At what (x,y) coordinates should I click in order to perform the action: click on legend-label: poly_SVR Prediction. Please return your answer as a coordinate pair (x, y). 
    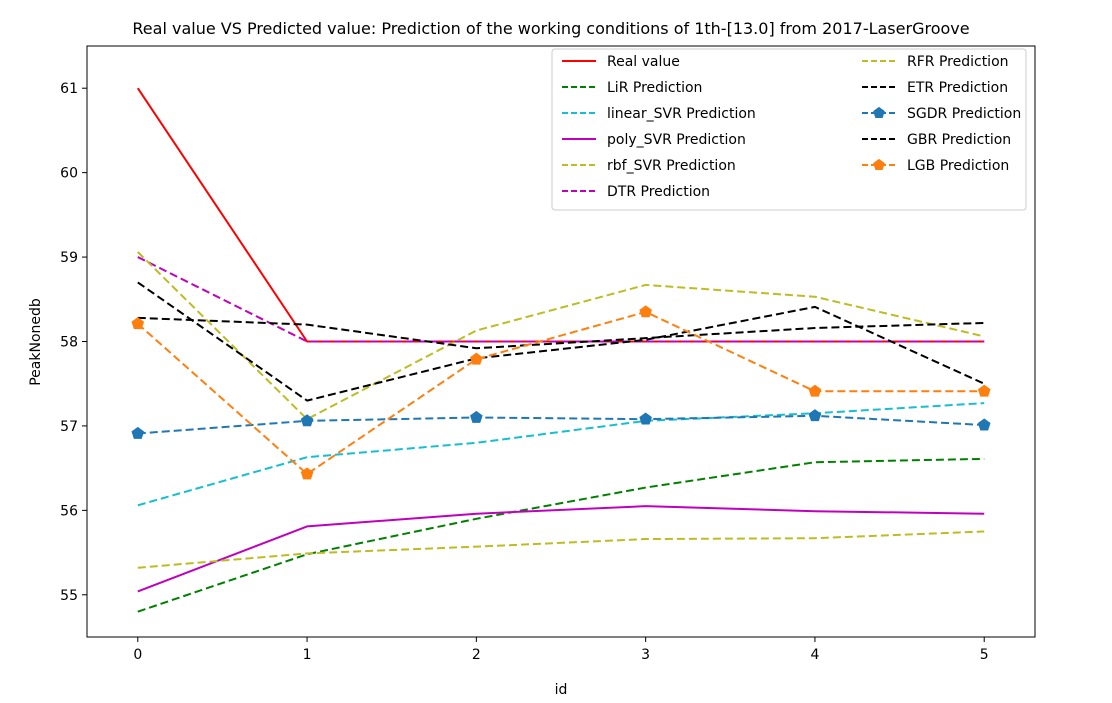
    Looking at the image, I should click on (676, 140).